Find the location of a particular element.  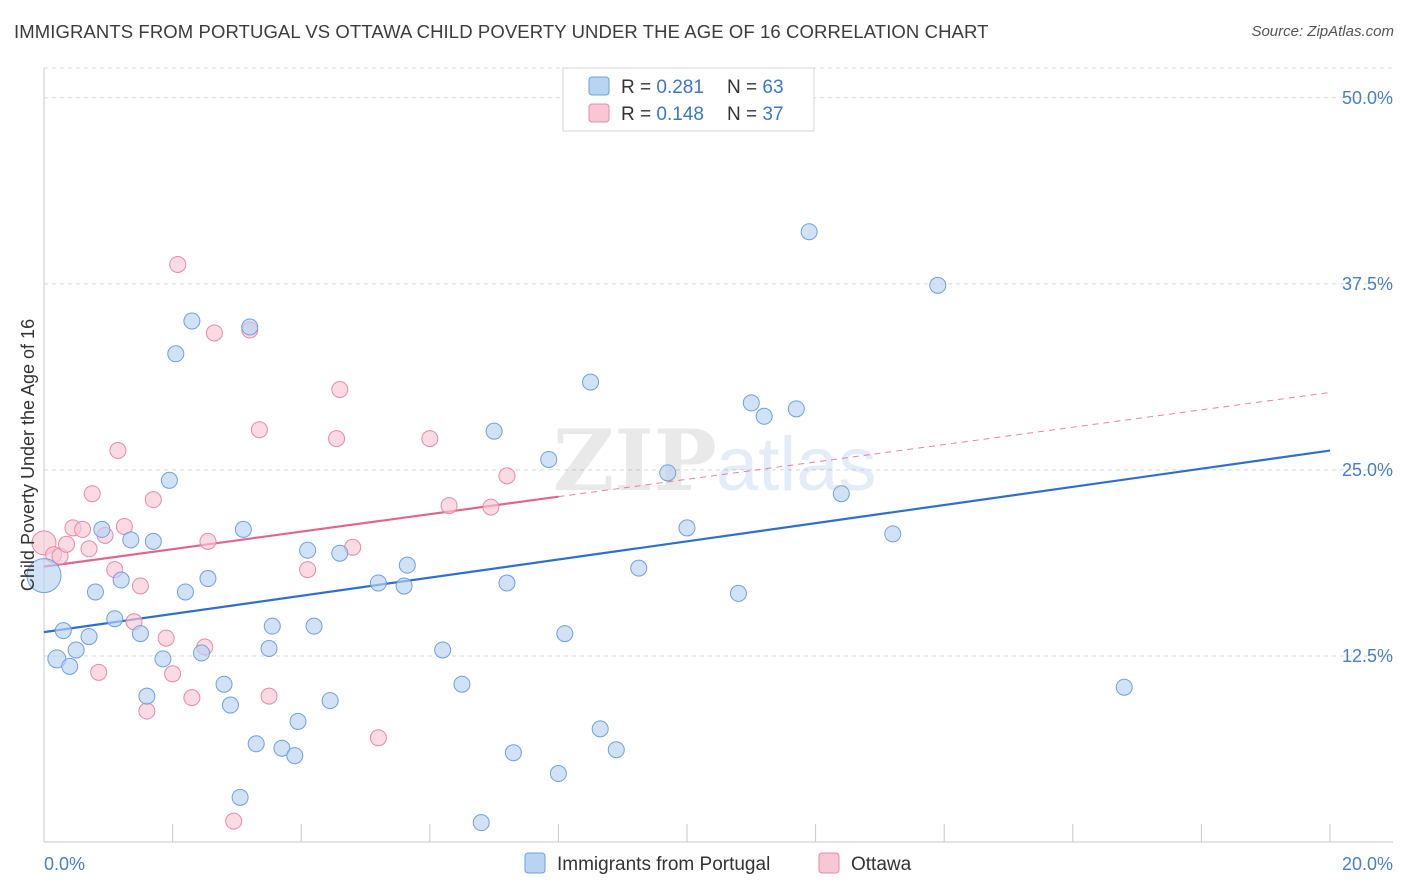

legend-n-value-1: 63 is located at coordinates (772, 87).